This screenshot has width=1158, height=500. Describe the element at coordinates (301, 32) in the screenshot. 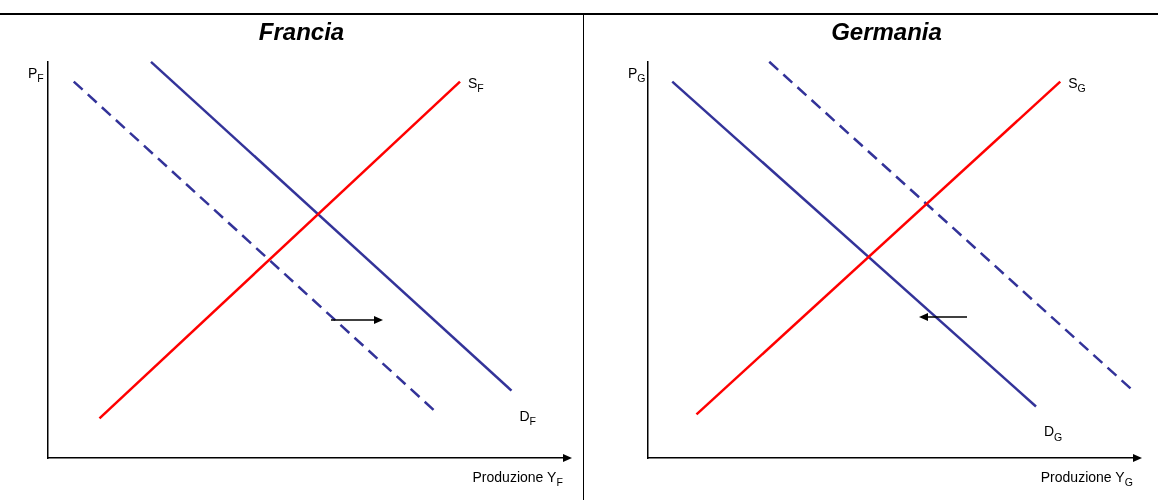

I see `chart-title: Francia` at that location.